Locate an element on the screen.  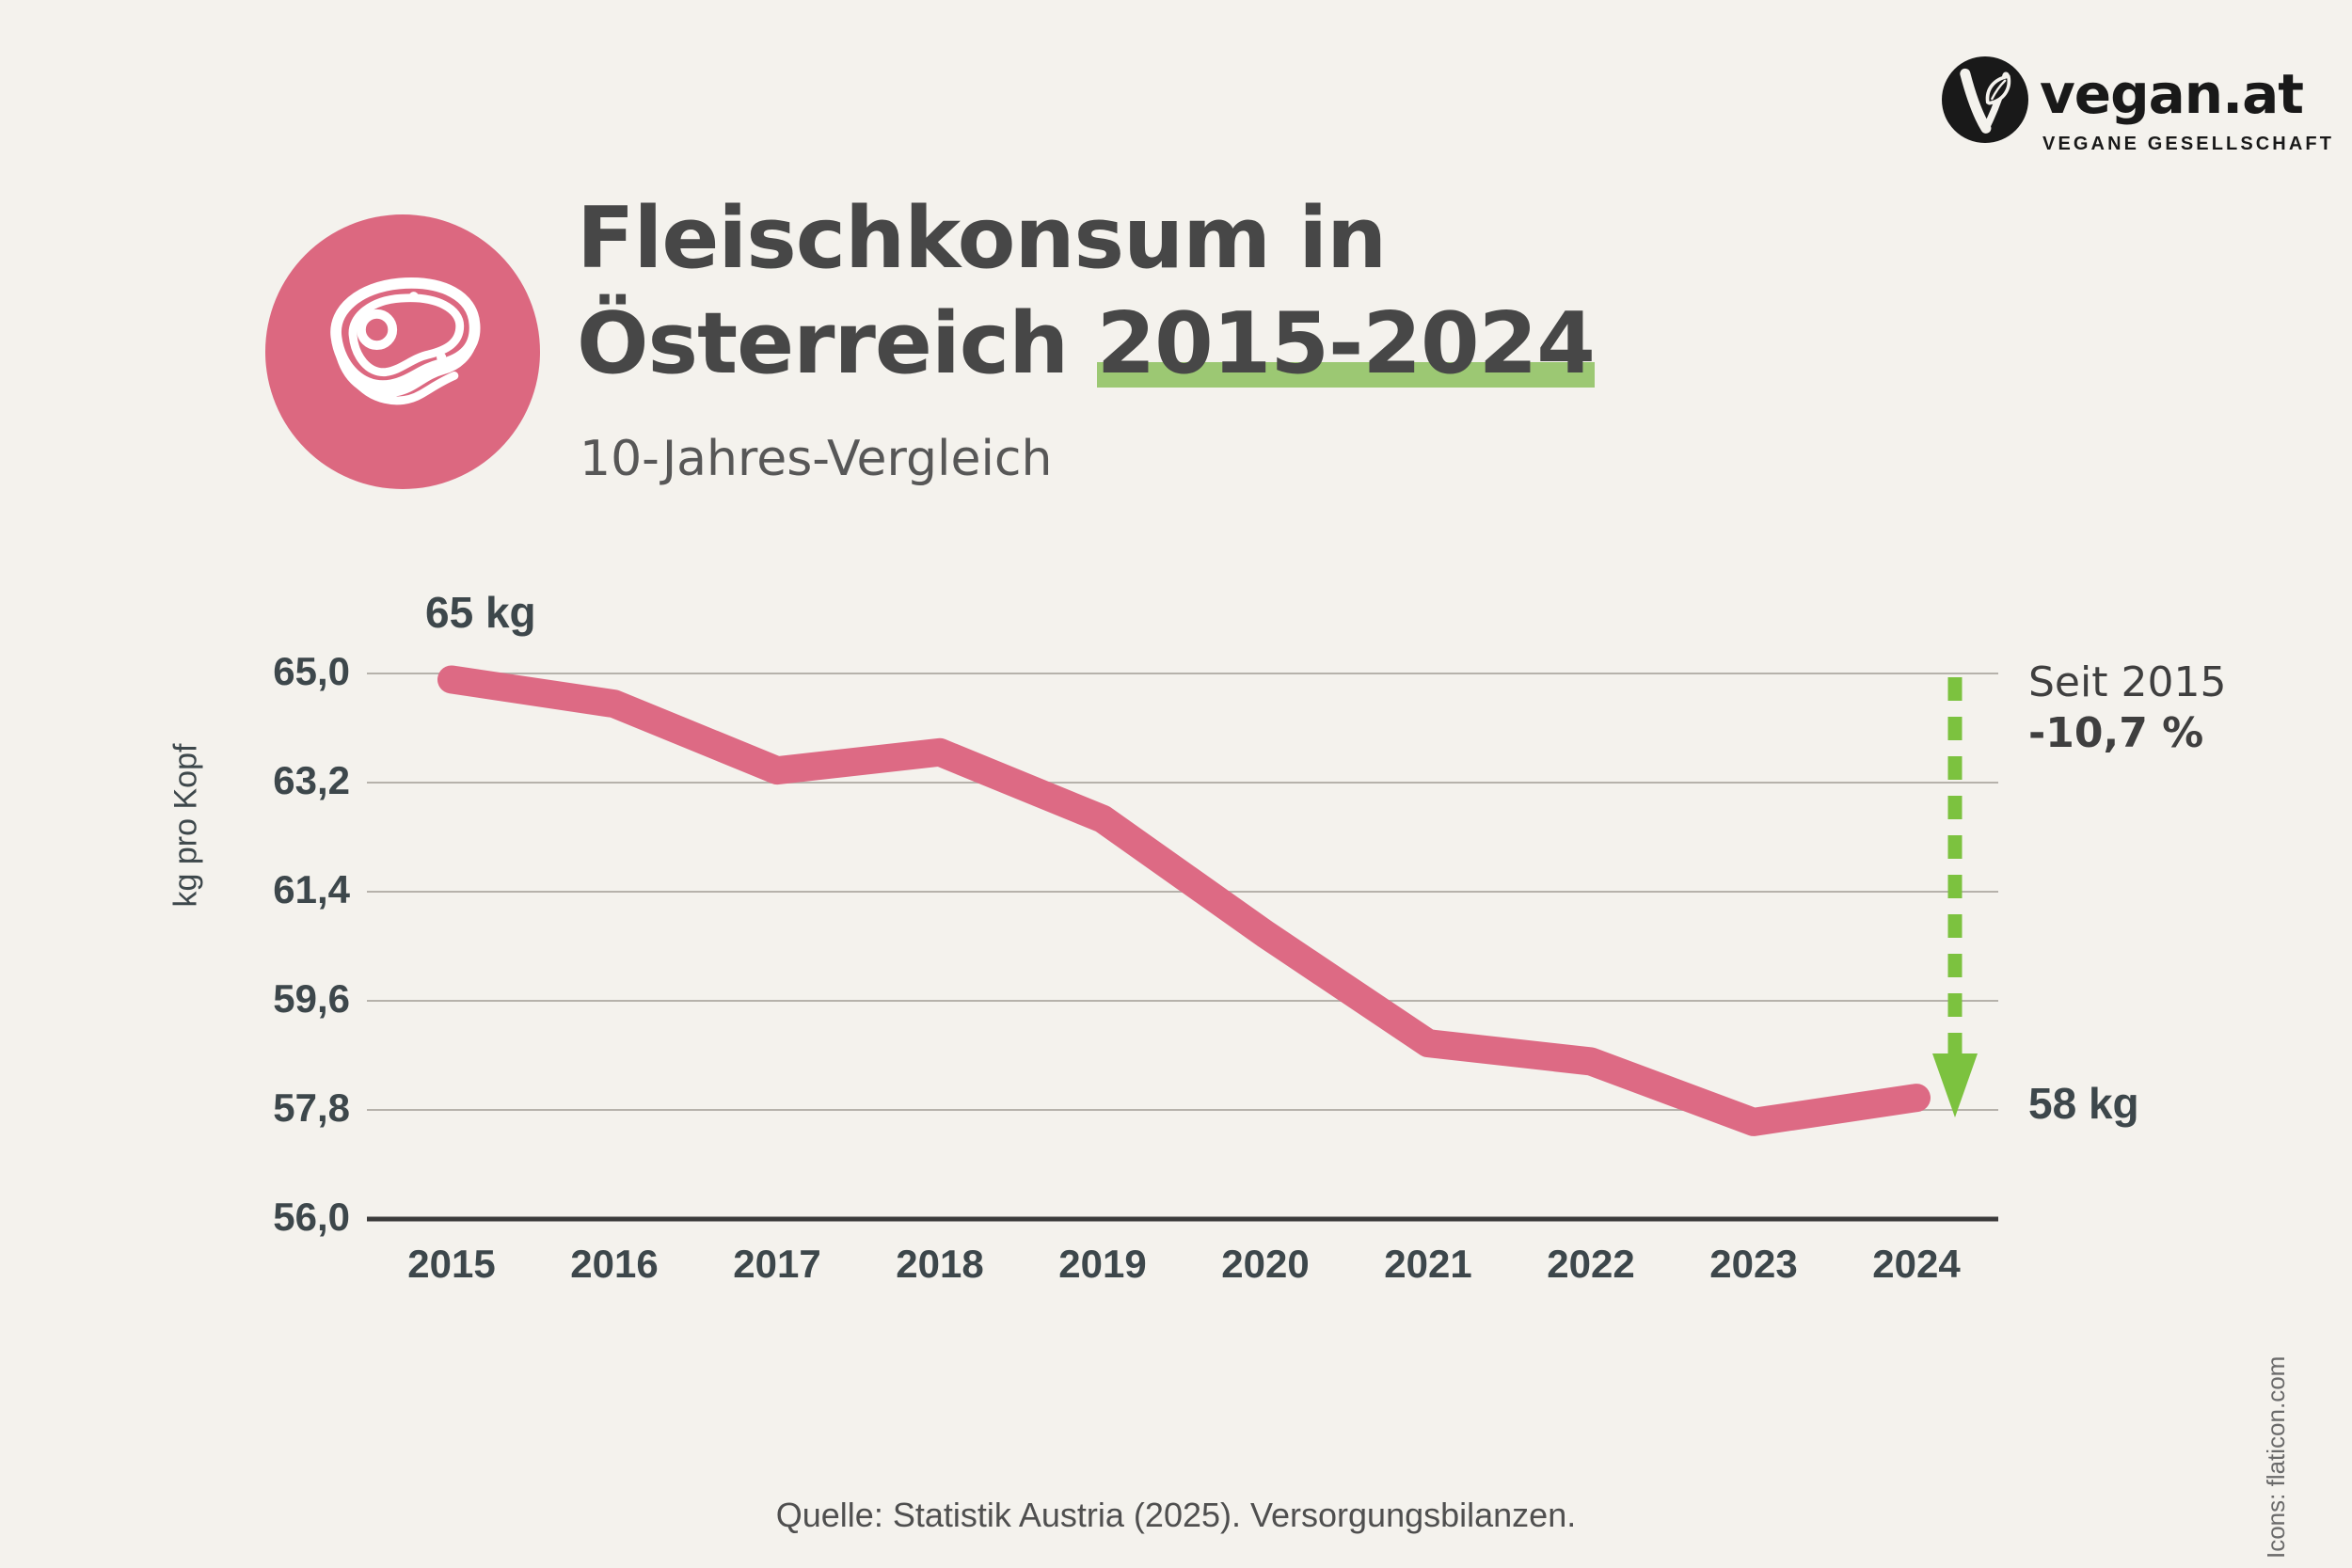
vegan-at-logo: vegan.at VEGANE GESELLSCHAFT is located at coordinates (2136, 106).